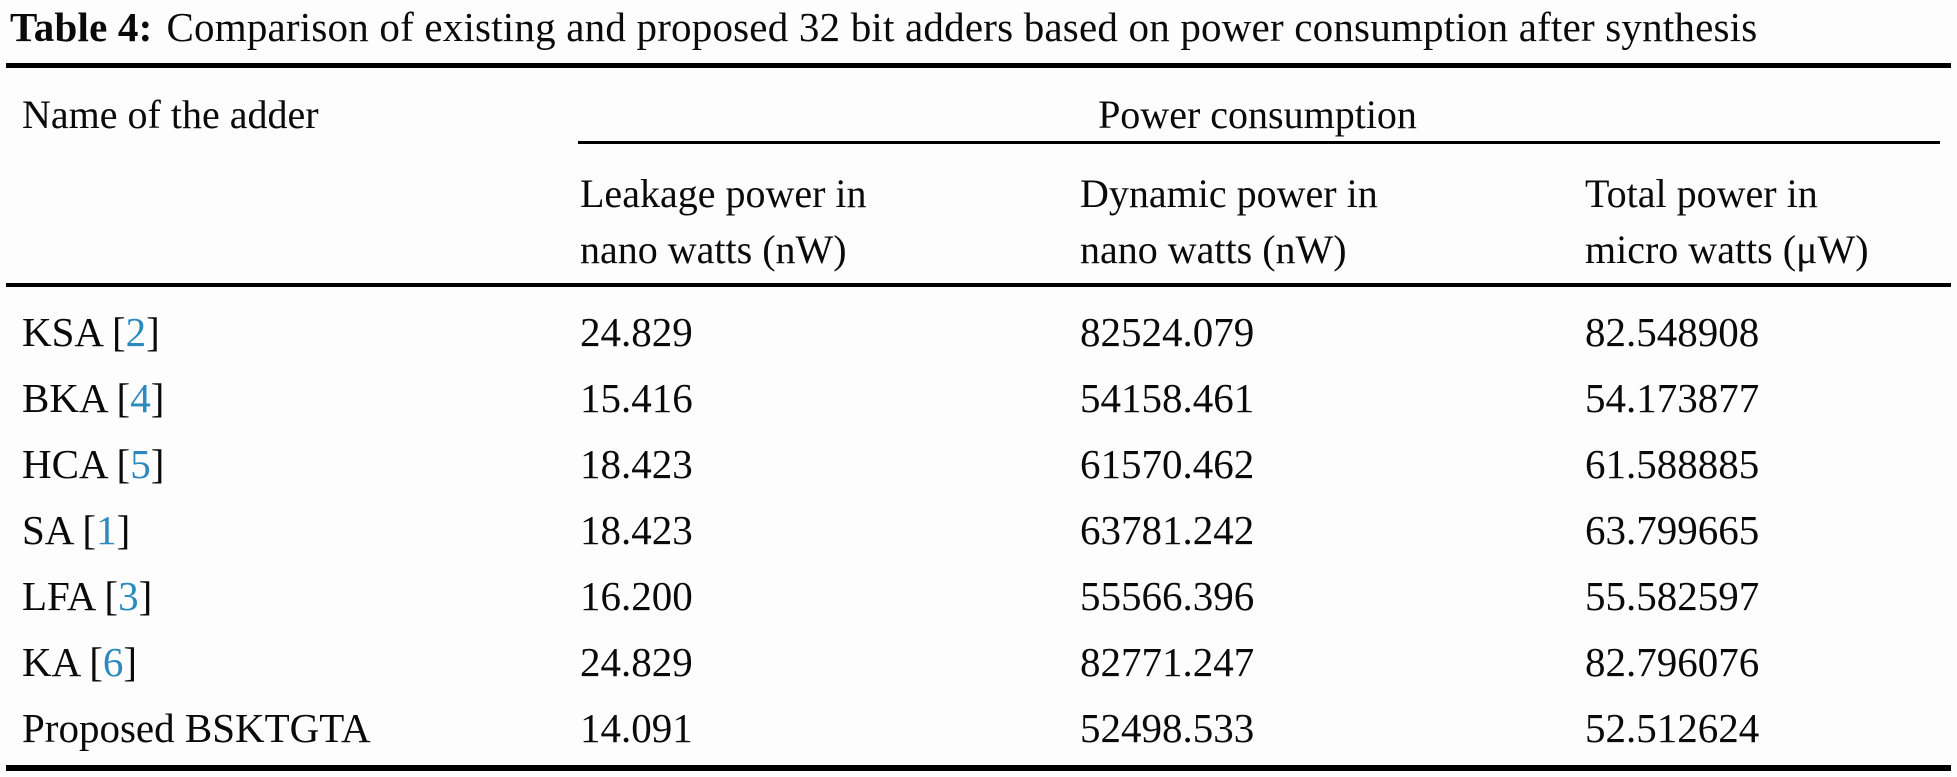 The height and width of the screenshot is (777, 1957). I want to click on adder-name: BKA [, so click(76, 398).